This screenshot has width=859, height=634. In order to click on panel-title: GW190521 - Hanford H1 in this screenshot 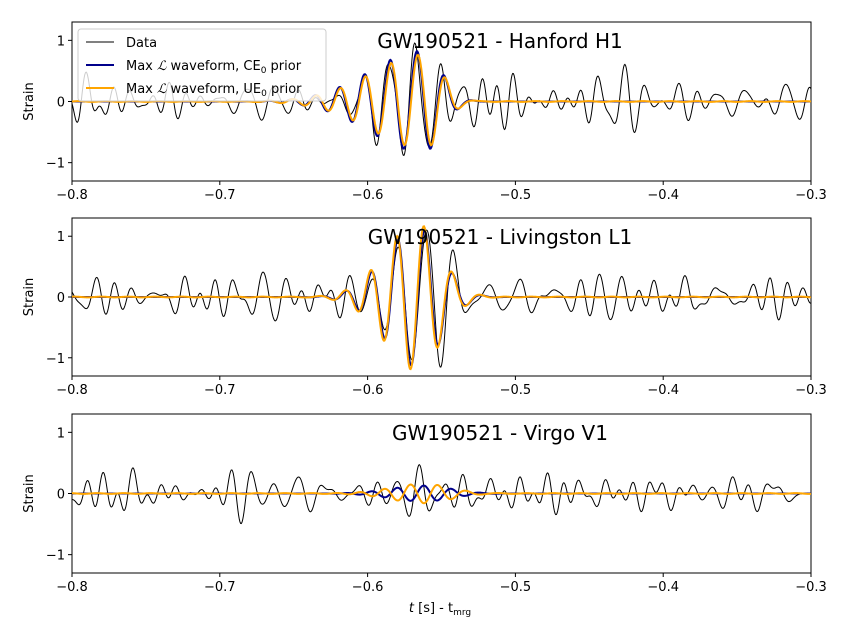, I will do `click(500, 41)`.